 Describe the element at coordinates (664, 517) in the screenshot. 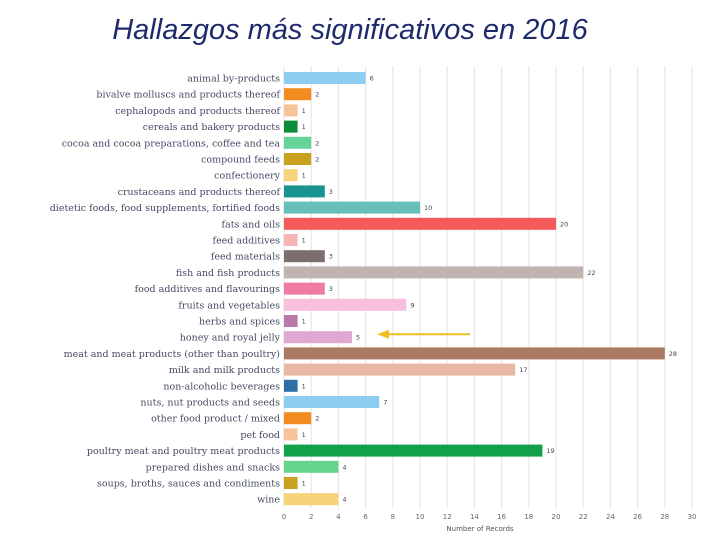

I see `x-tick-label: 28` at that location.